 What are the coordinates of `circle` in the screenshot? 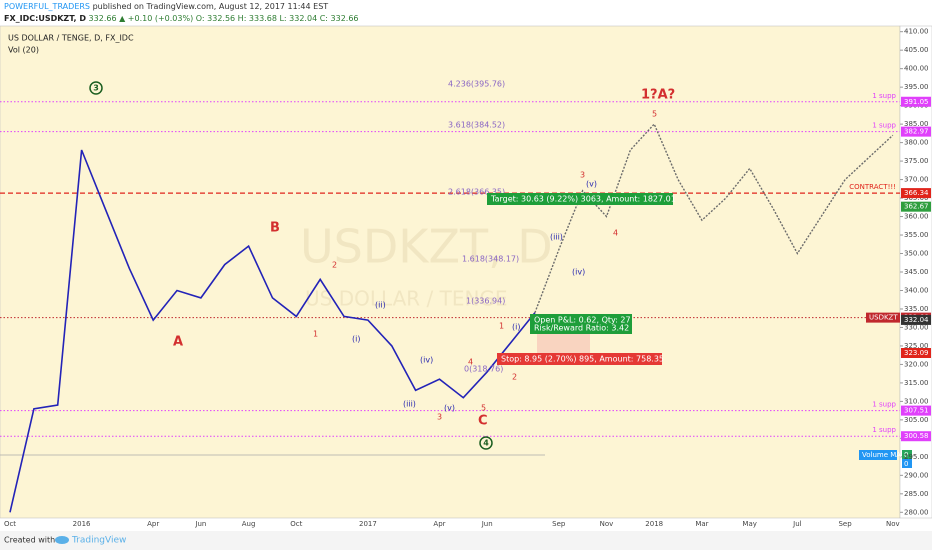 It's located at (486, 443).